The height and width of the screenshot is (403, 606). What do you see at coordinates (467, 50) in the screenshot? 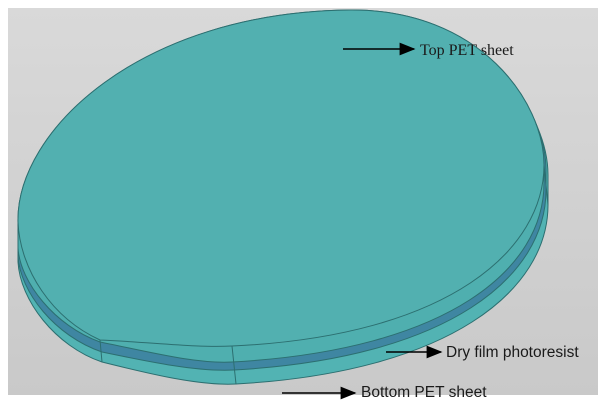
I see `top-pet-sheet-label: Top PET sheet` at bounding box center [467, 50].